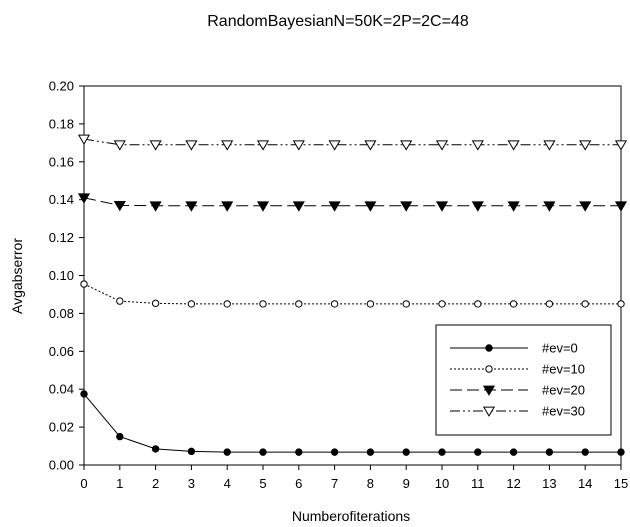 This screenshot has height=527, width=630. I want to click on legend-item: #ev=10, so click(517, 369).